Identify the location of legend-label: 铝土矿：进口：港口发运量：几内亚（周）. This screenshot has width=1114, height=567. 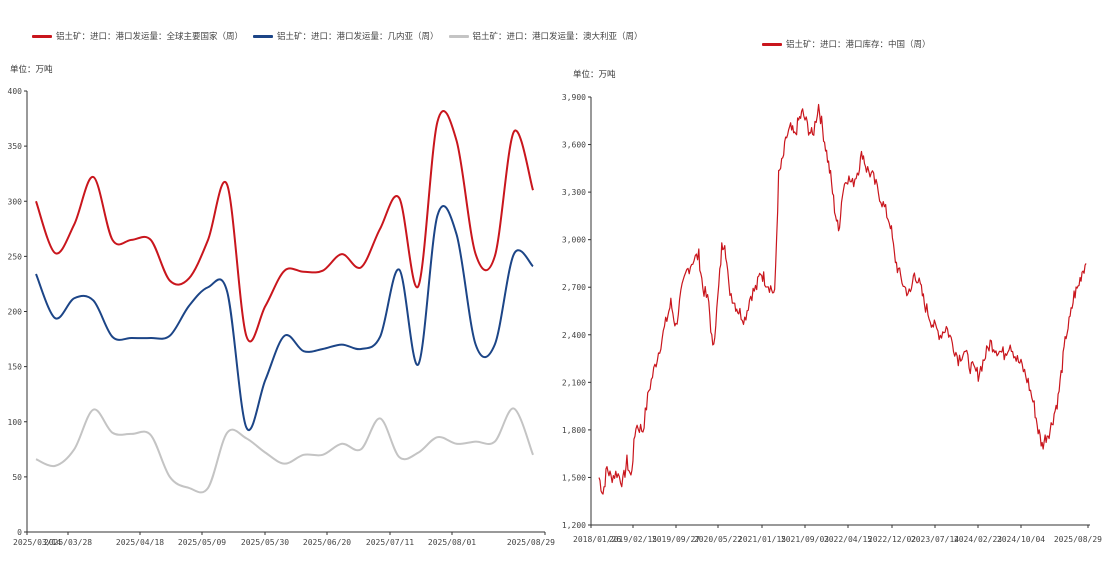
(358, 37).